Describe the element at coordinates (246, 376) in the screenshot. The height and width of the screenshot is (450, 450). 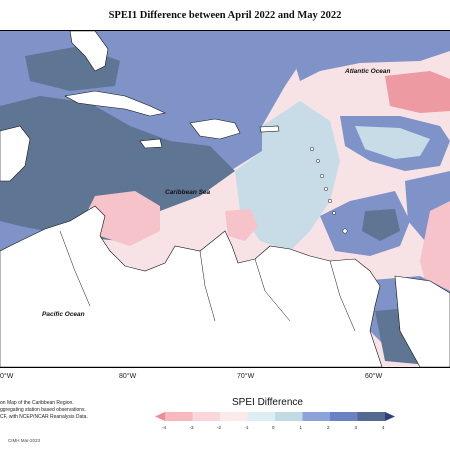
I see `longitude-label: 70°W` at that location.